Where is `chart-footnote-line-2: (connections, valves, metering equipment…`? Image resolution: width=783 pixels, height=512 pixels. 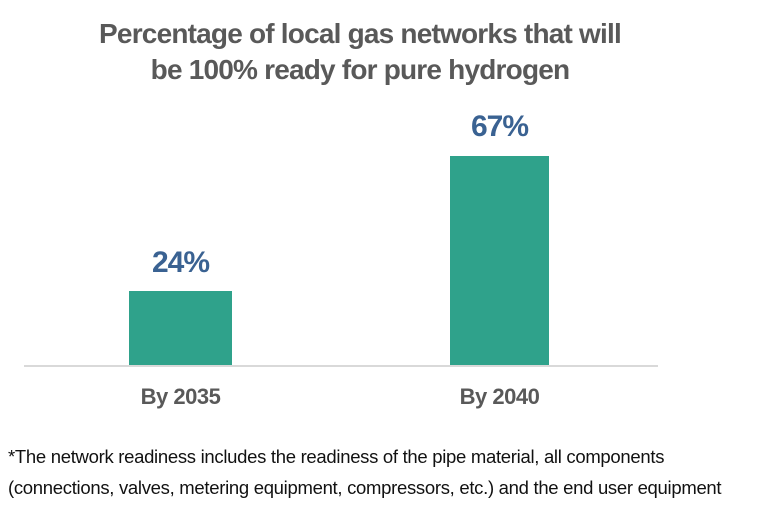
chart-footnote-line-2: (connections, valves, metering equipment… is located at coordinates (365, 487).